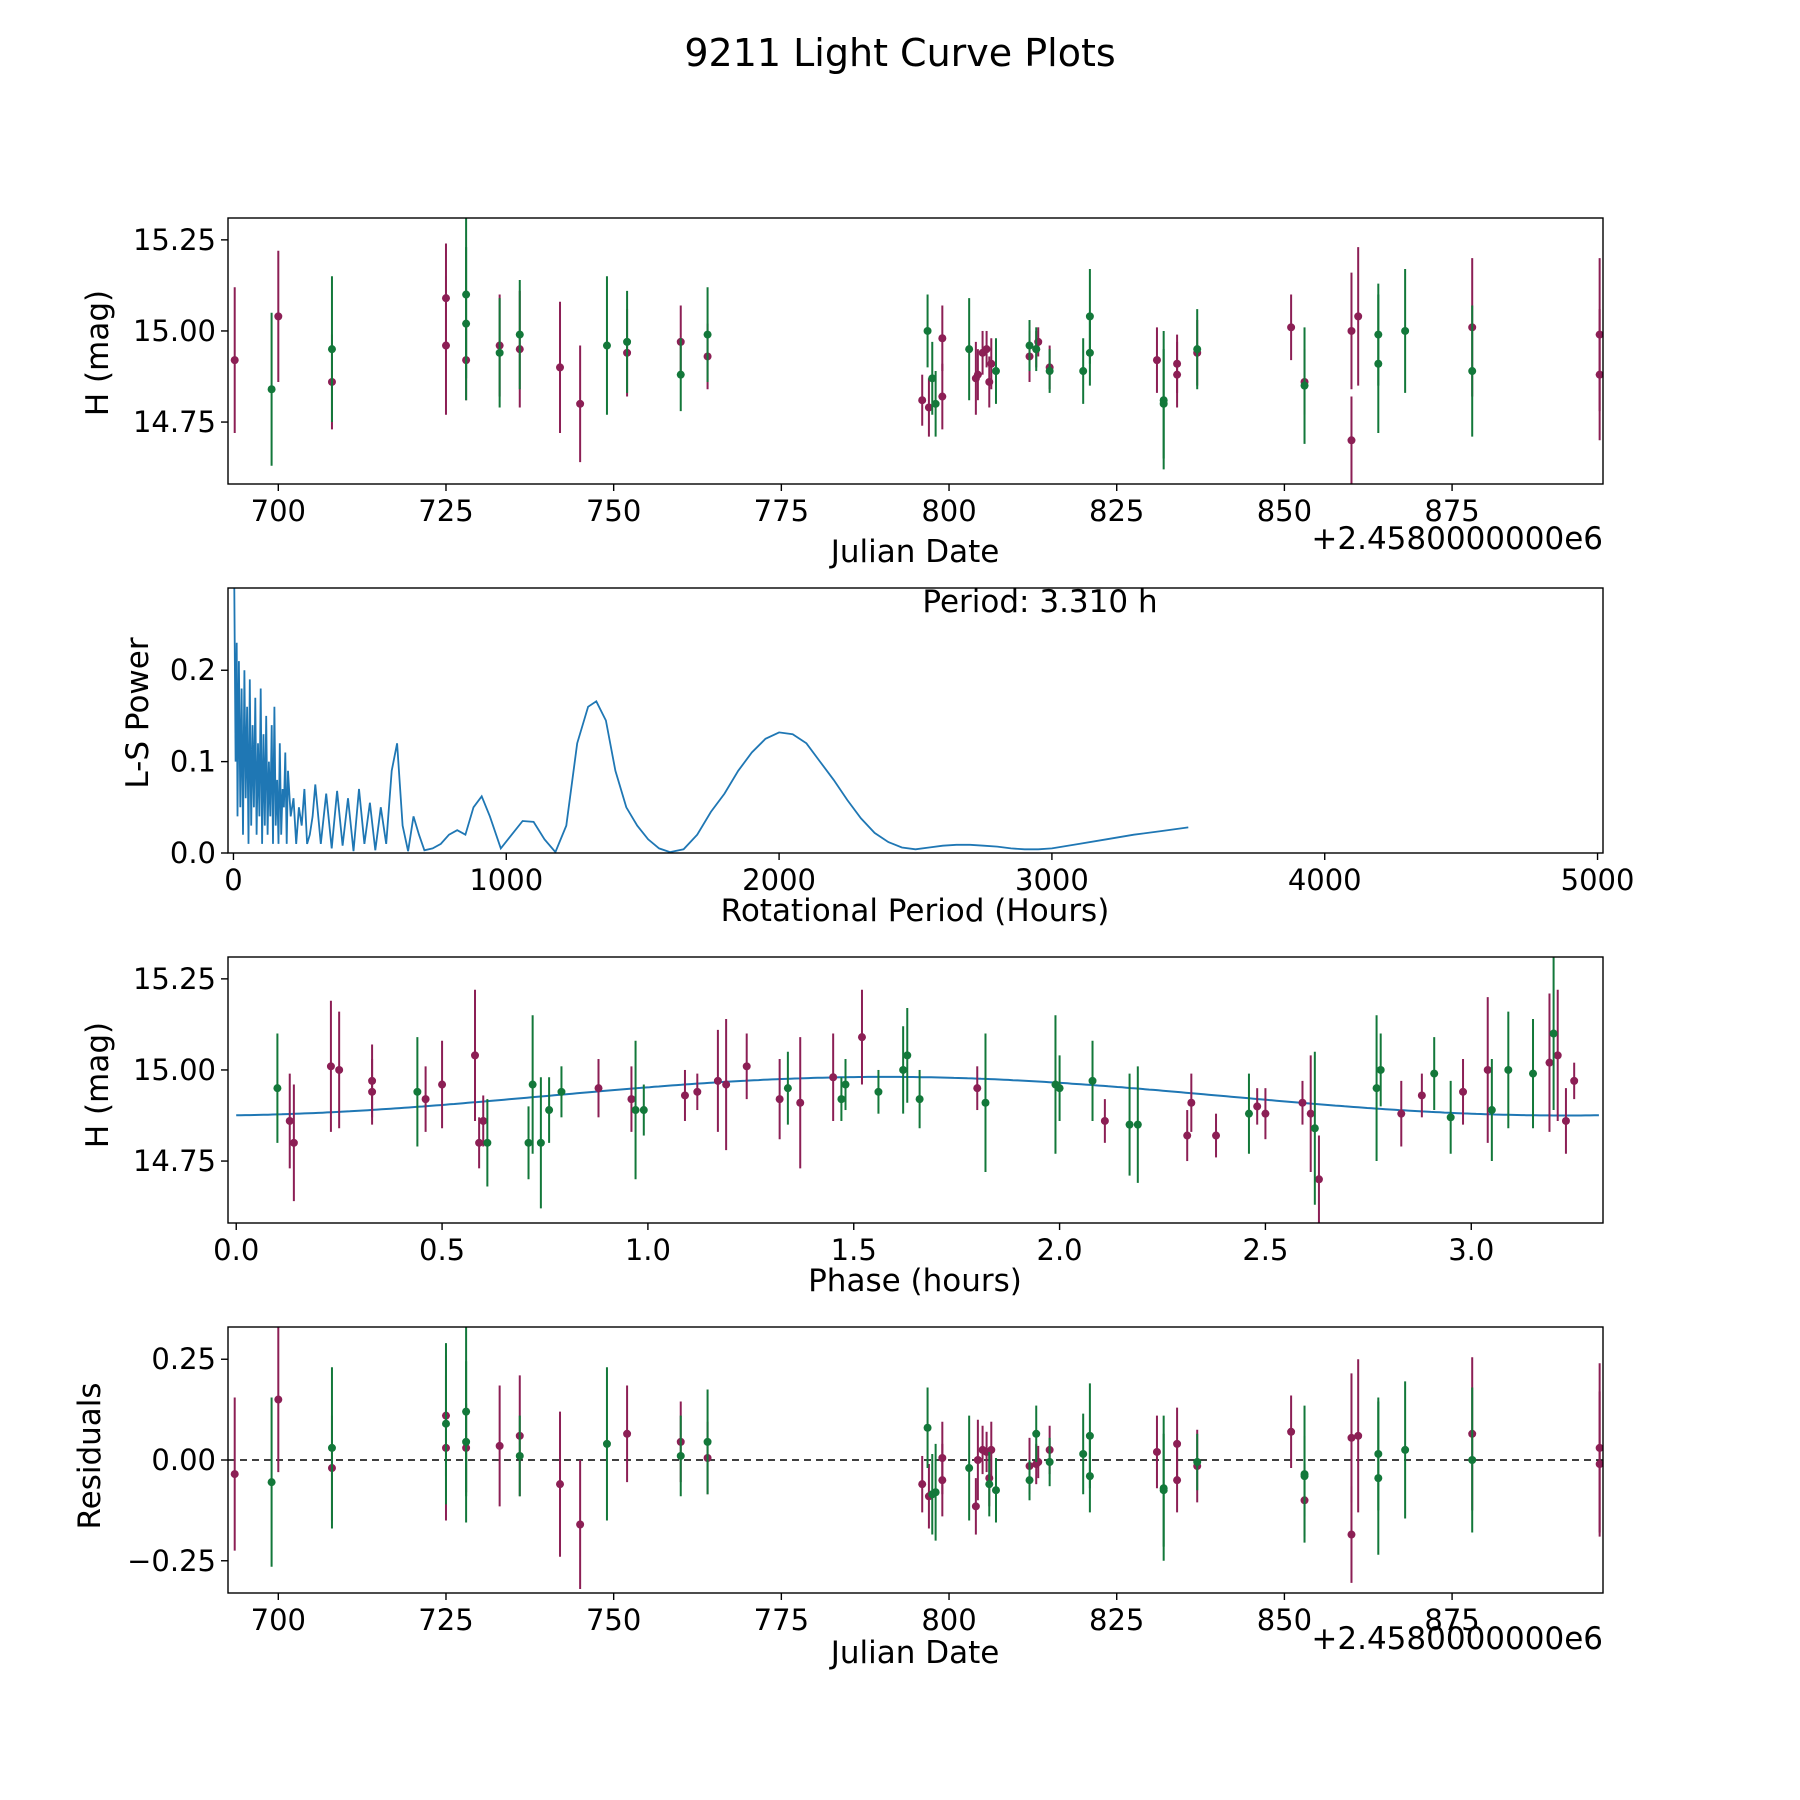  I want to click on light-curve-xlabel: Julian Date, so click(914, 552).